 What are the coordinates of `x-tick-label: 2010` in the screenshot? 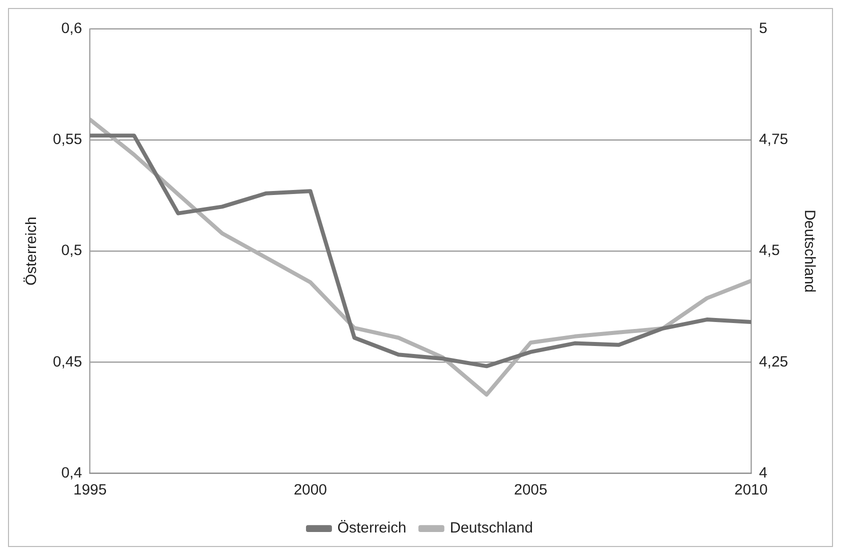 It's located at (751, 489).